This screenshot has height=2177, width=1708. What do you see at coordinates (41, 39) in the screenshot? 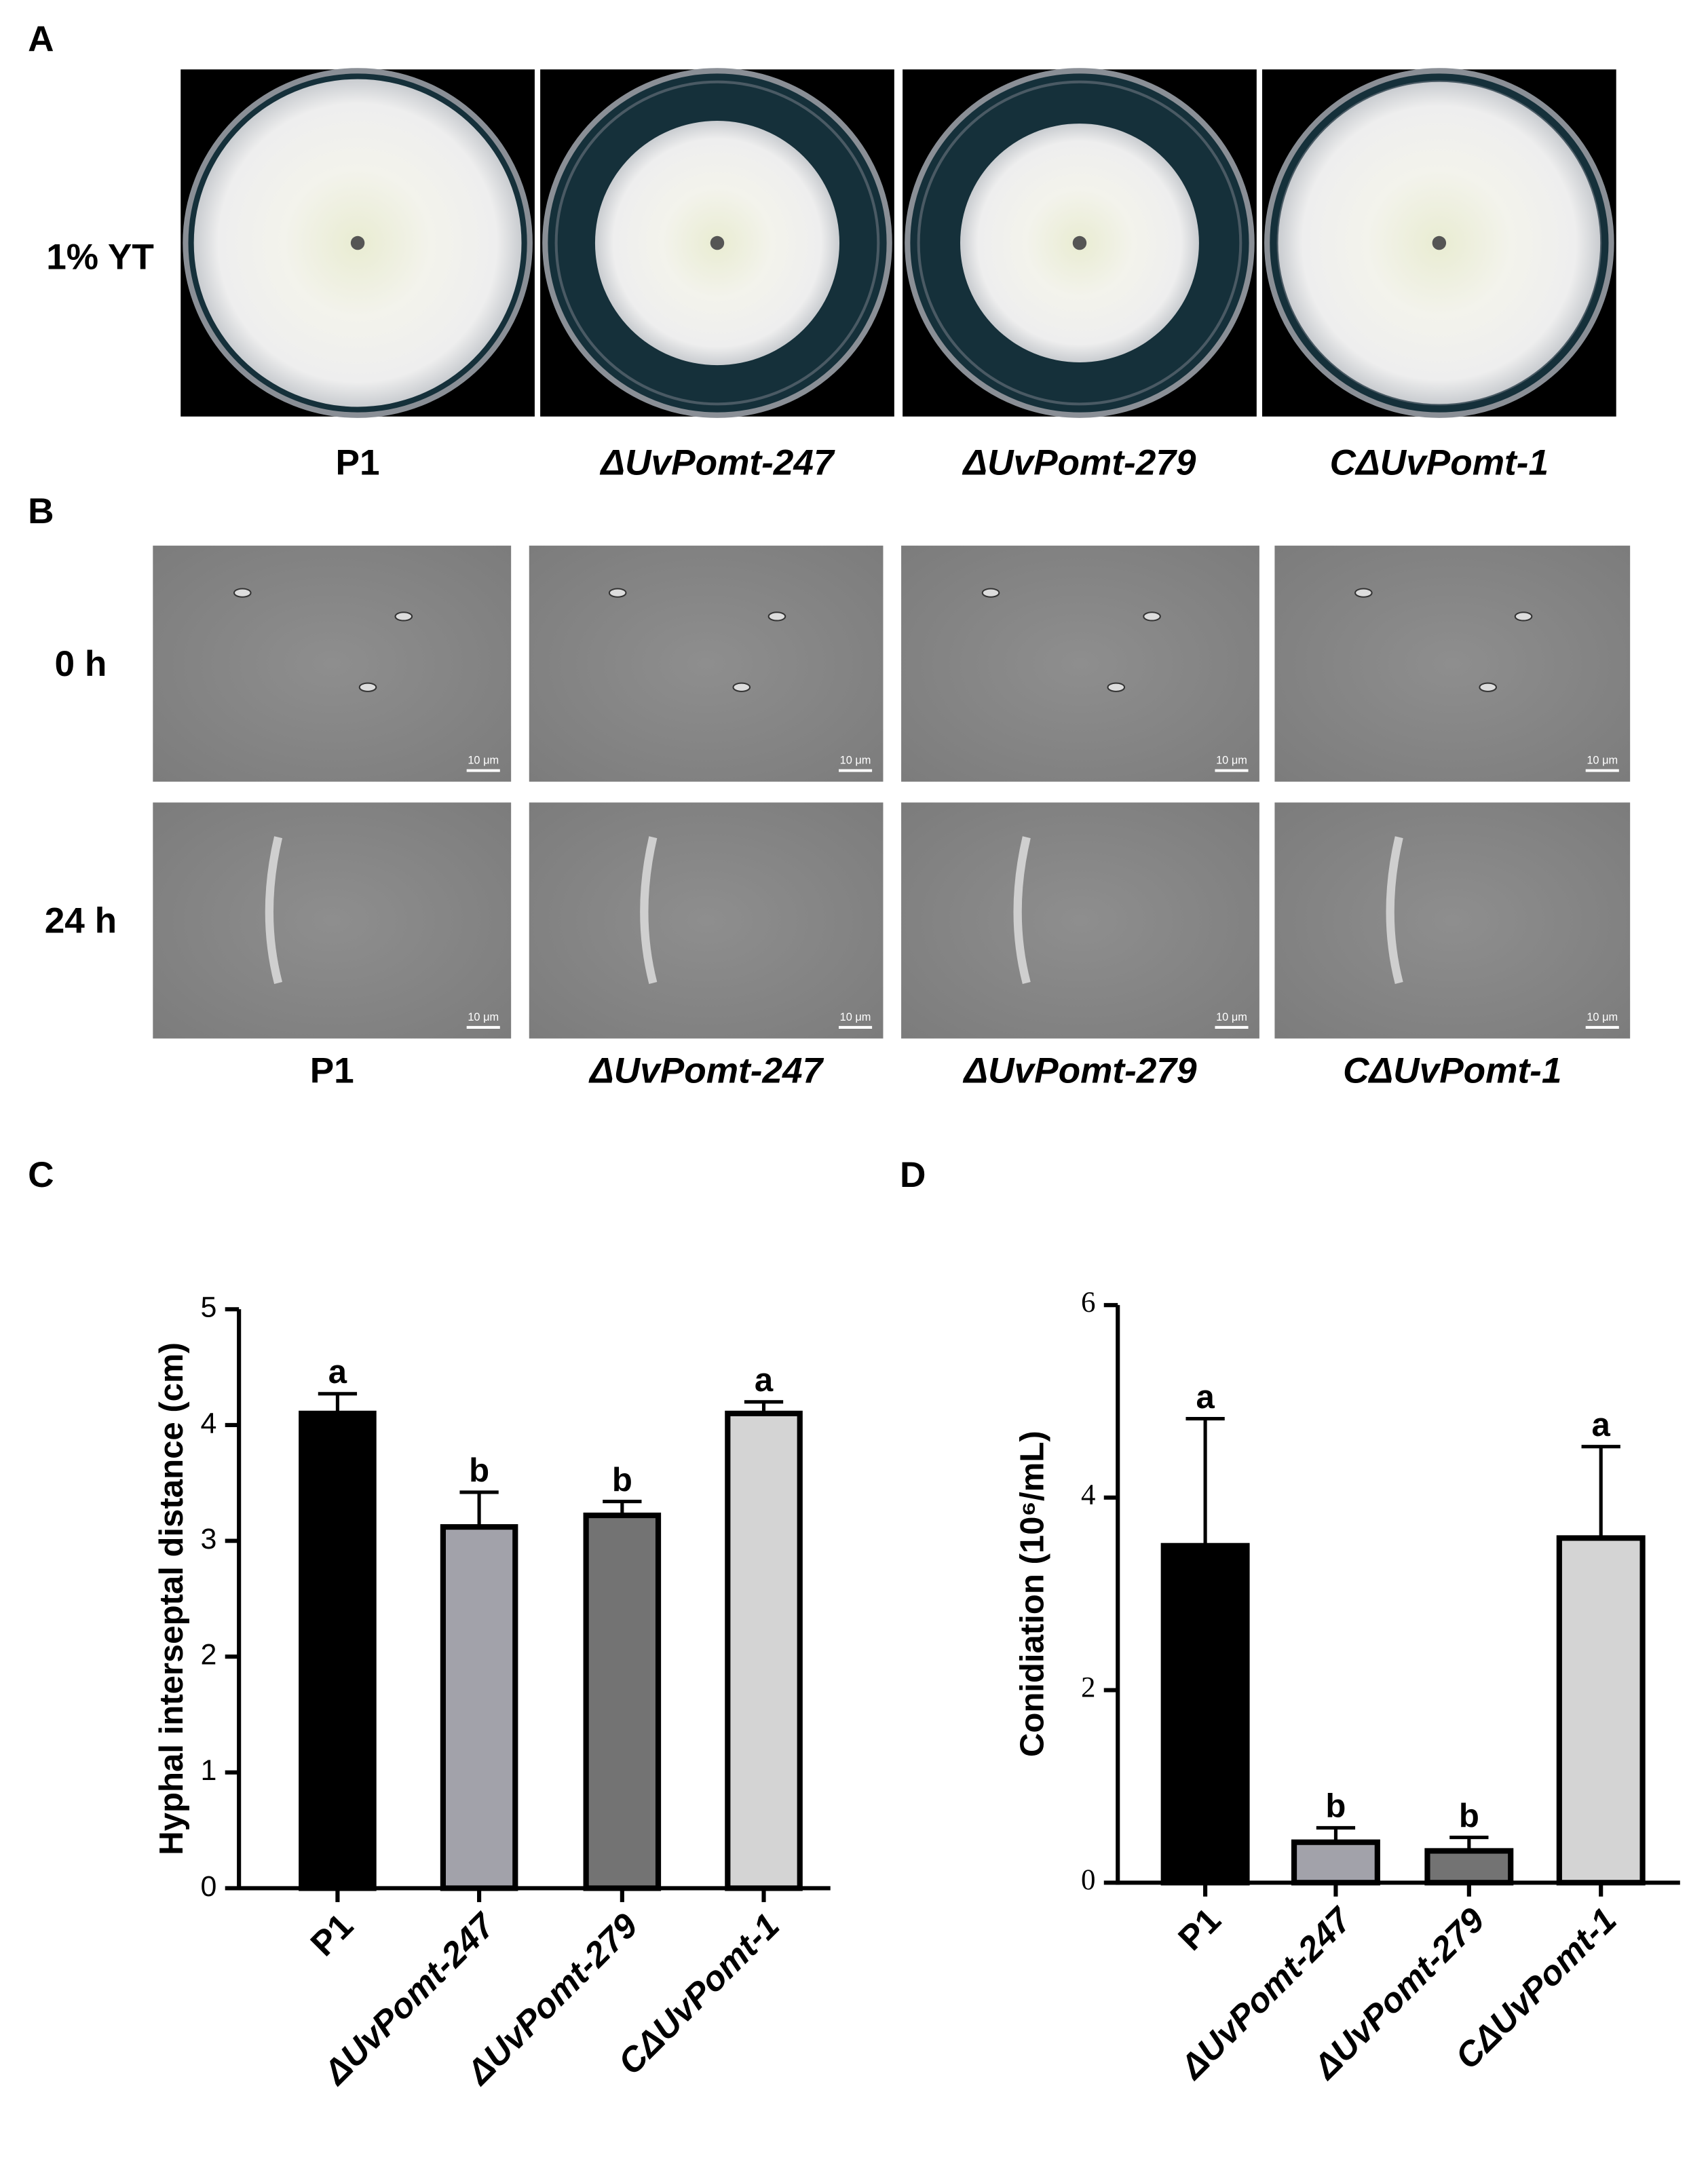
I see `panel-label: A` at bounding box center [41, 39].